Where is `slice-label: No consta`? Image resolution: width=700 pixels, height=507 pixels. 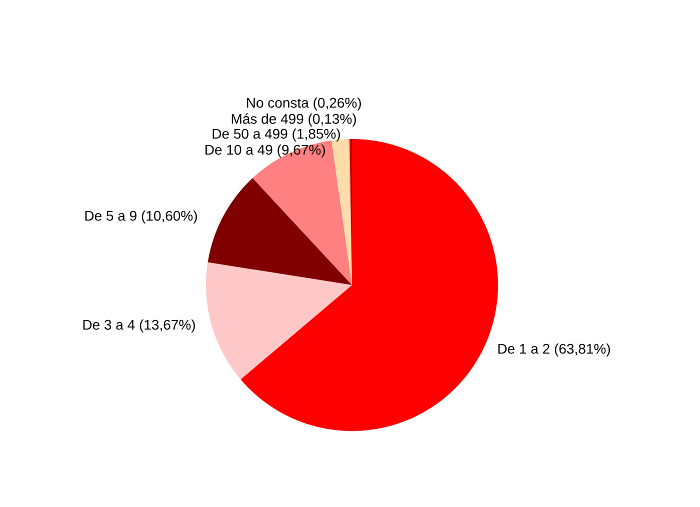 slice-label: No consta is located at coordinates (278, 103).